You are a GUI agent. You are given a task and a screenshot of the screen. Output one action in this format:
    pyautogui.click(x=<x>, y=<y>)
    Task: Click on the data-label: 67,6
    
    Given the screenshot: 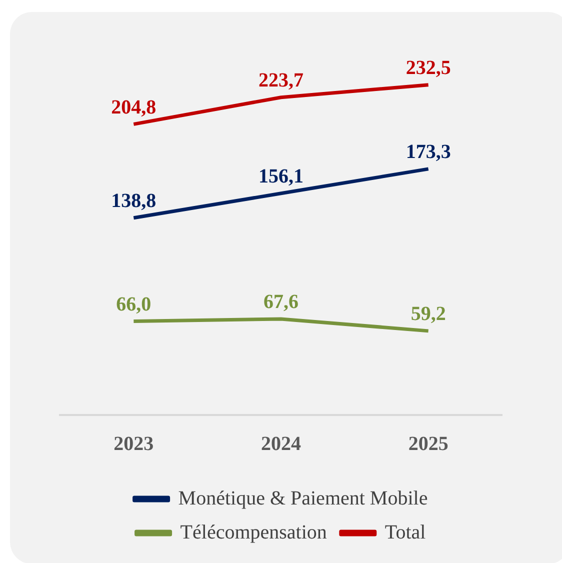 What is the action you would take?
    pyautogui.click(x=281, y=302)
    